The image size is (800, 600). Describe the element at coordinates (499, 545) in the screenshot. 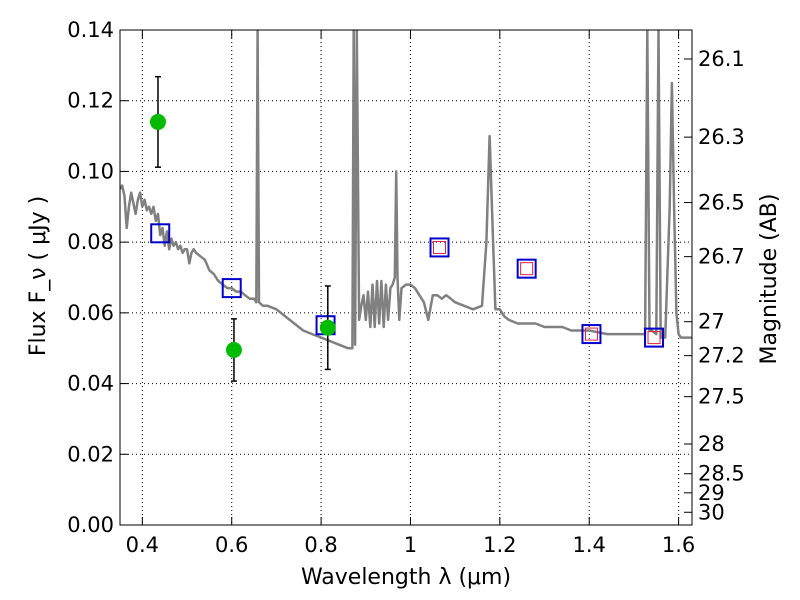

I see `x-tick-label: 1.2` at that location.